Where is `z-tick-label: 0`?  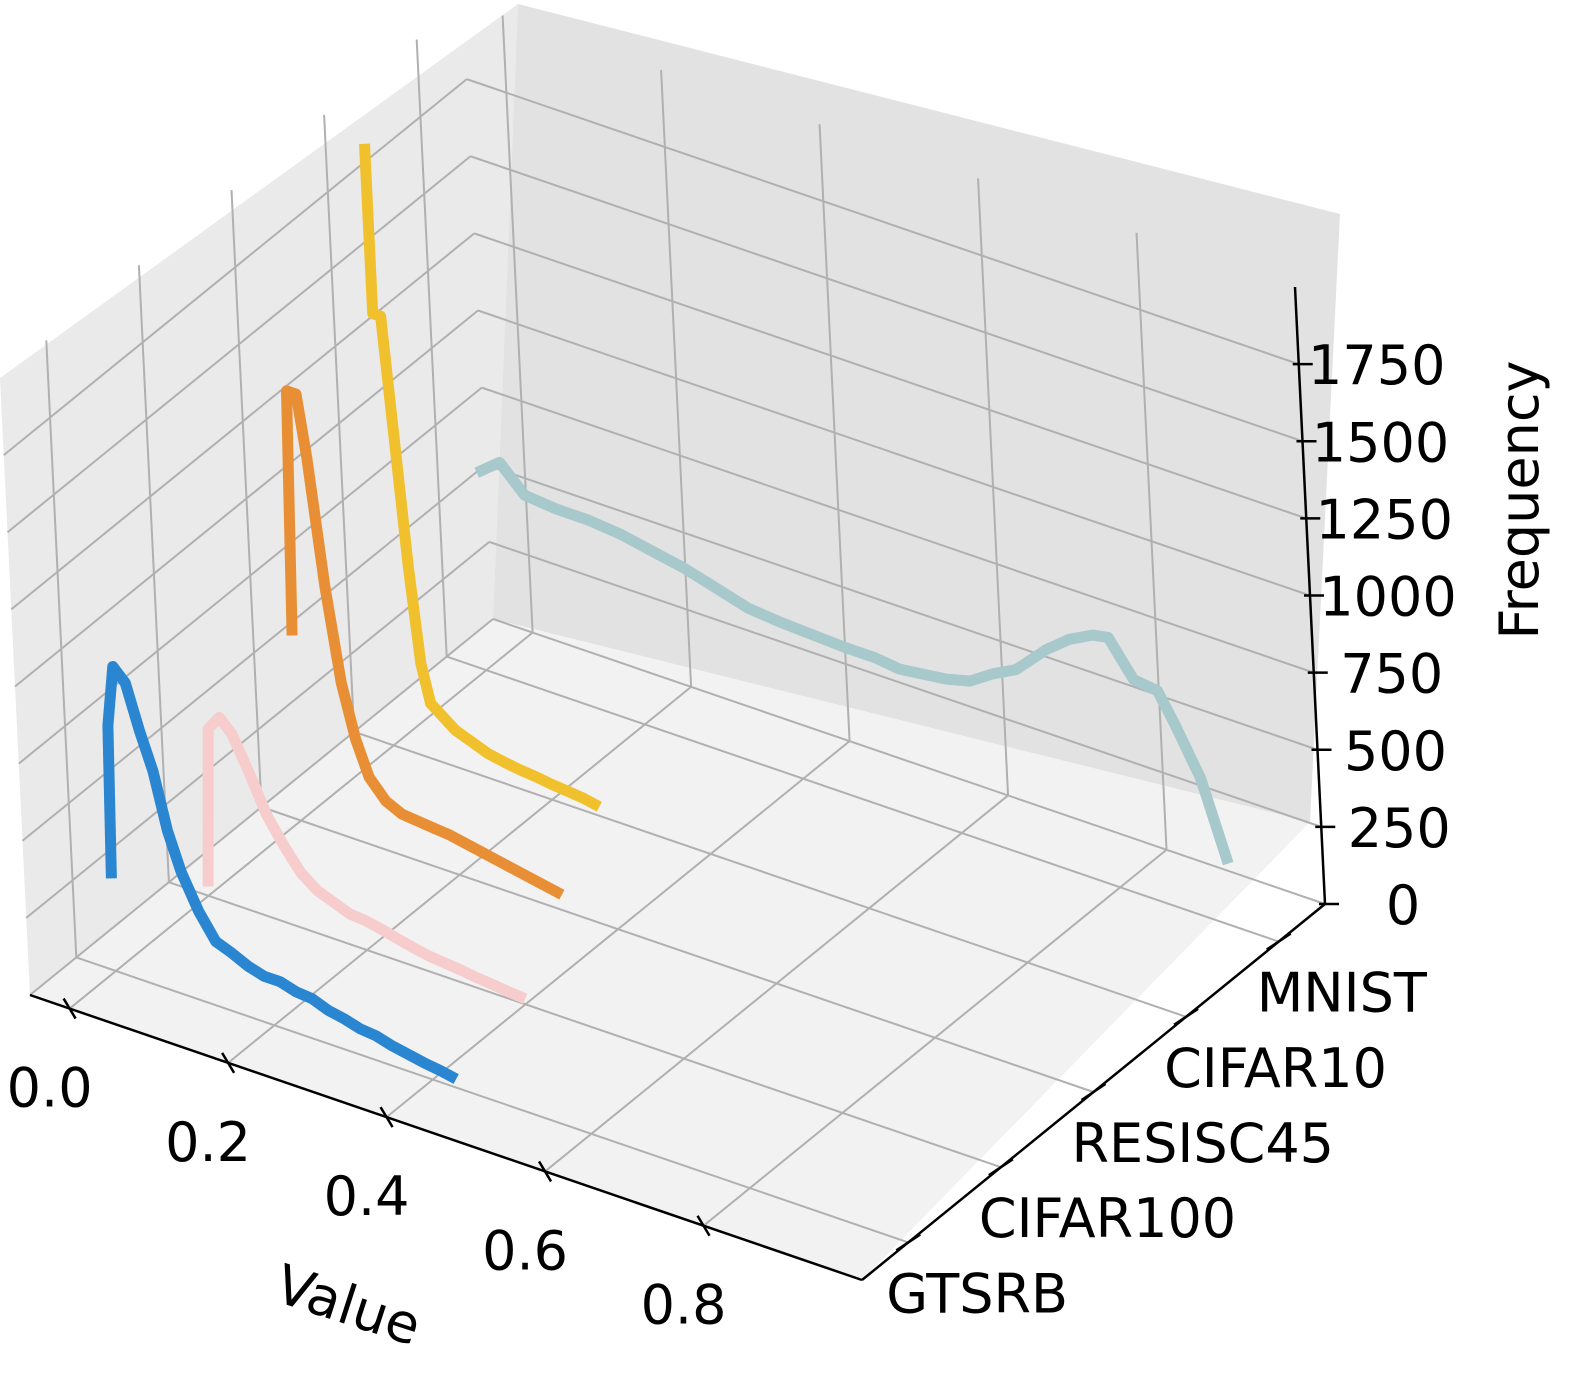 z-tick-label: 0 is located at coordinates (1403, 905).